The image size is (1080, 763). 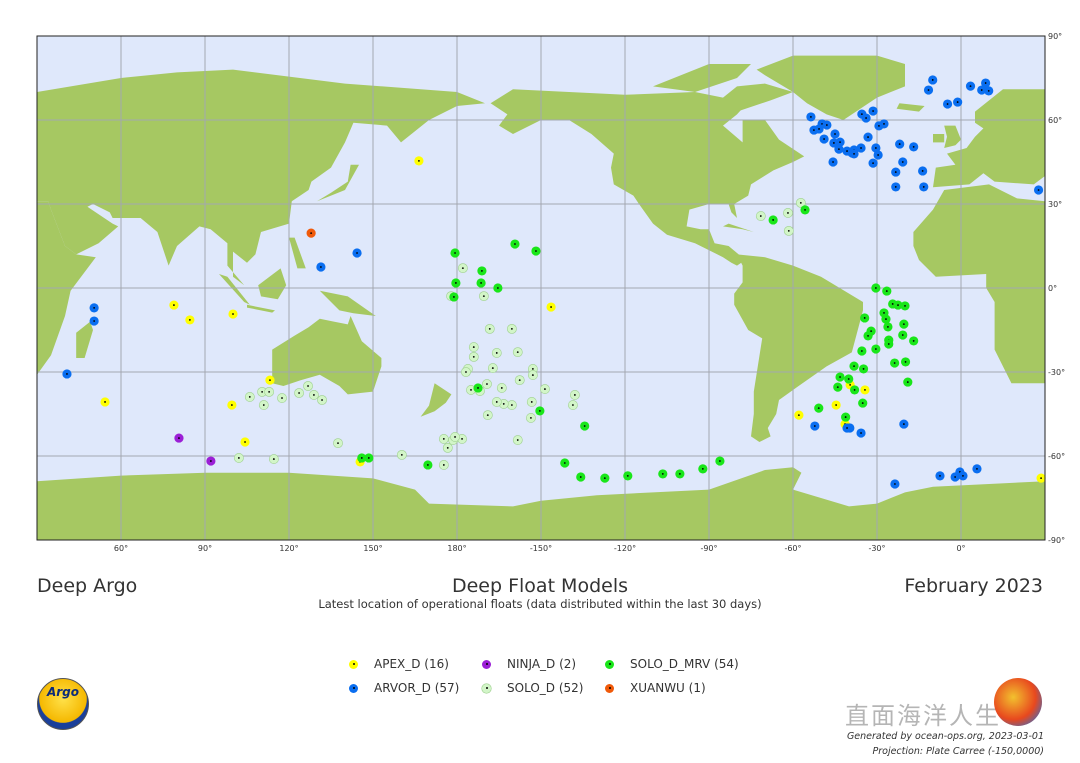 What do you see at coordinates (541, 548) in the screenshot?
I see `lon-label: -150°` at bounding box center [541, 548].